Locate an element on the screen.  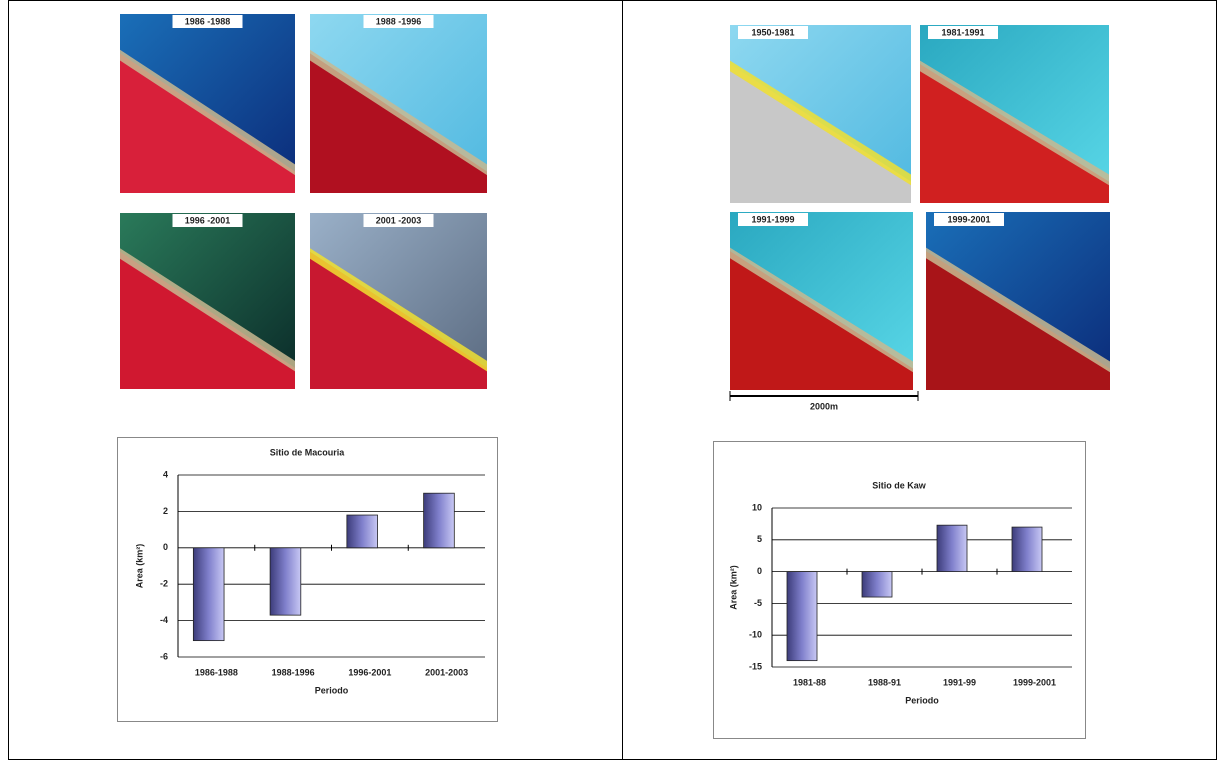
y-tick-label: -6 is located at coordinates (164, 656).